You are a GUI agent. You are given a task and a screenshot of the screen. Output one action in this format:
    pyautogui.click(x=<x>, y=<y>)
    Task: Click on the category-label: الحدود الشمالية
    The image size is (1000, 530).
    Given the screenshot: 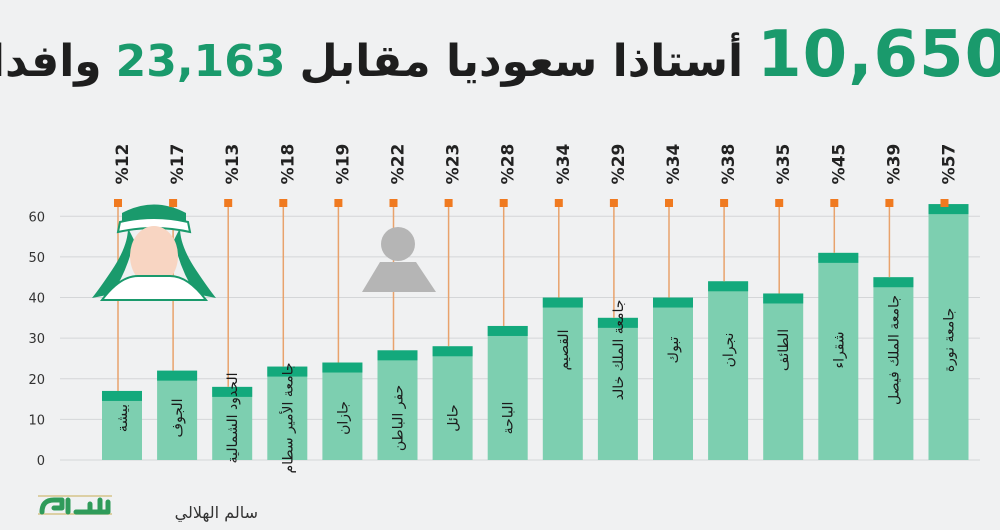 What is the action you would take?
    pyautogui.click(x=233, y=418)
    